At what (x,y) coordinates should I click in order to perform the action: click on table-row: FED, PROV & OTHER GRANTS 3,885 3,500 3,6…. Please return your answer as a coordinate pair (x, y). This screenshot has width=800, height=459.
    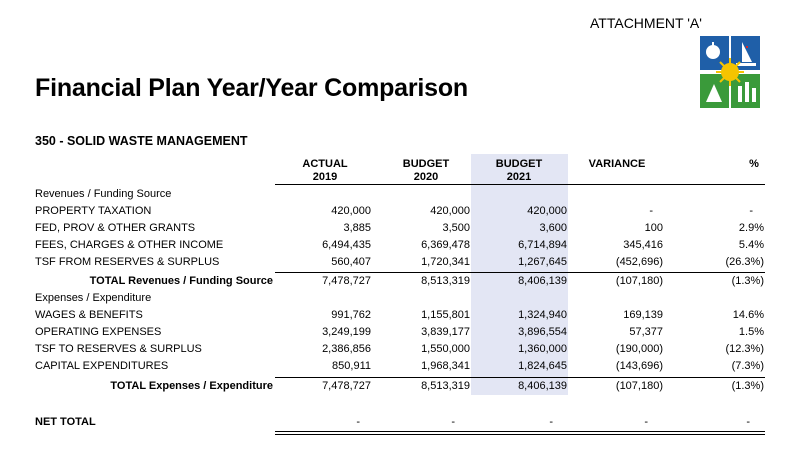
    Looking at the image, I should click on (399, 228).